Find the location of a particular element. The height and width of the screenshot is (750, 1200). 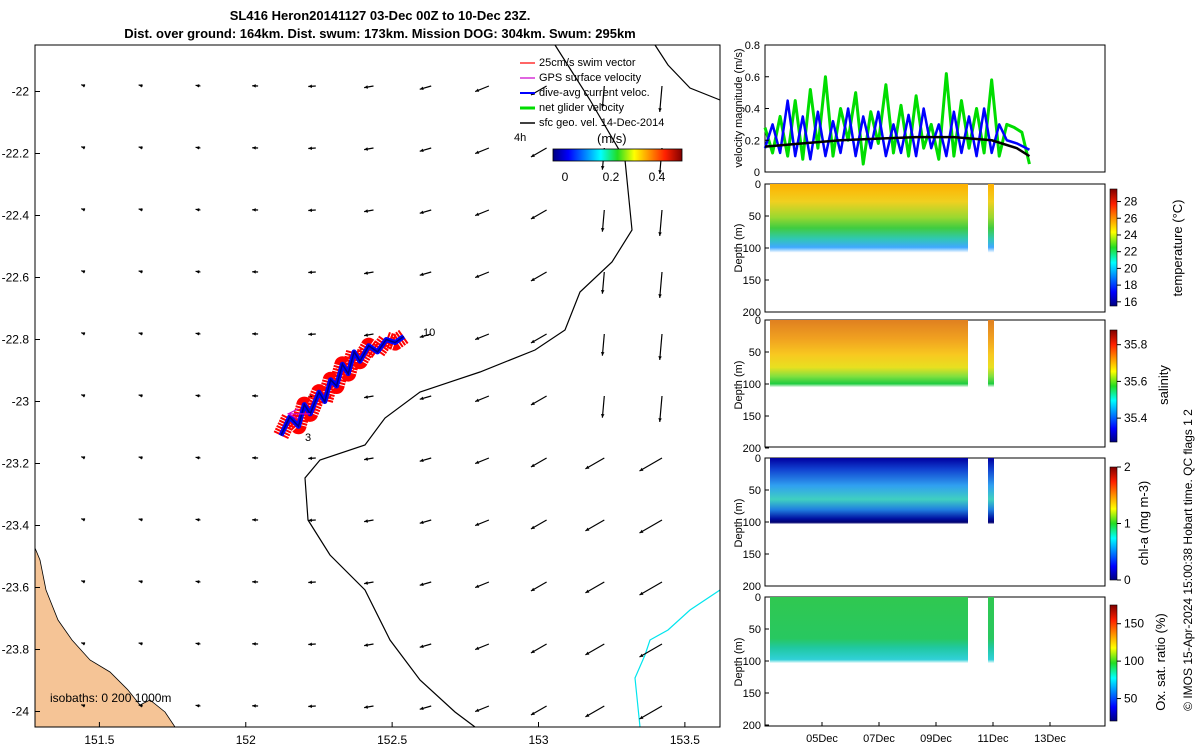

colorbar-tick-label: 2 is located at coordinates (1127, 467).